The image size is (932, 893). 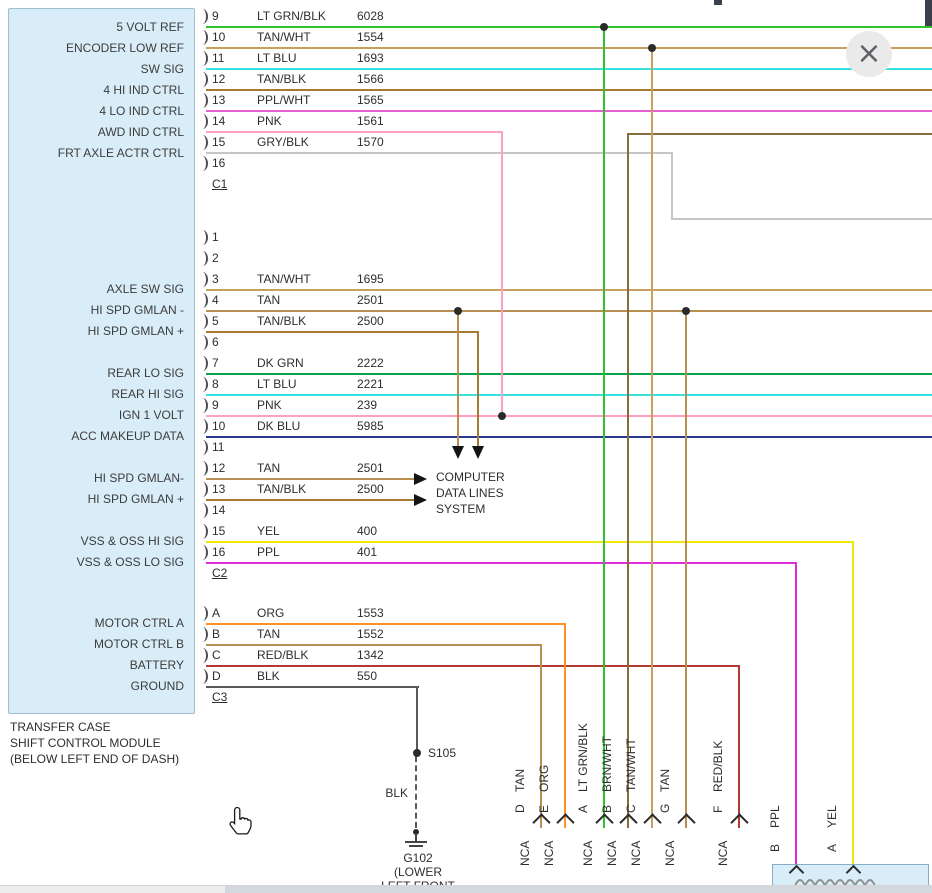 I want to click on circuit-number: 1552, so click(x=370, y=634).